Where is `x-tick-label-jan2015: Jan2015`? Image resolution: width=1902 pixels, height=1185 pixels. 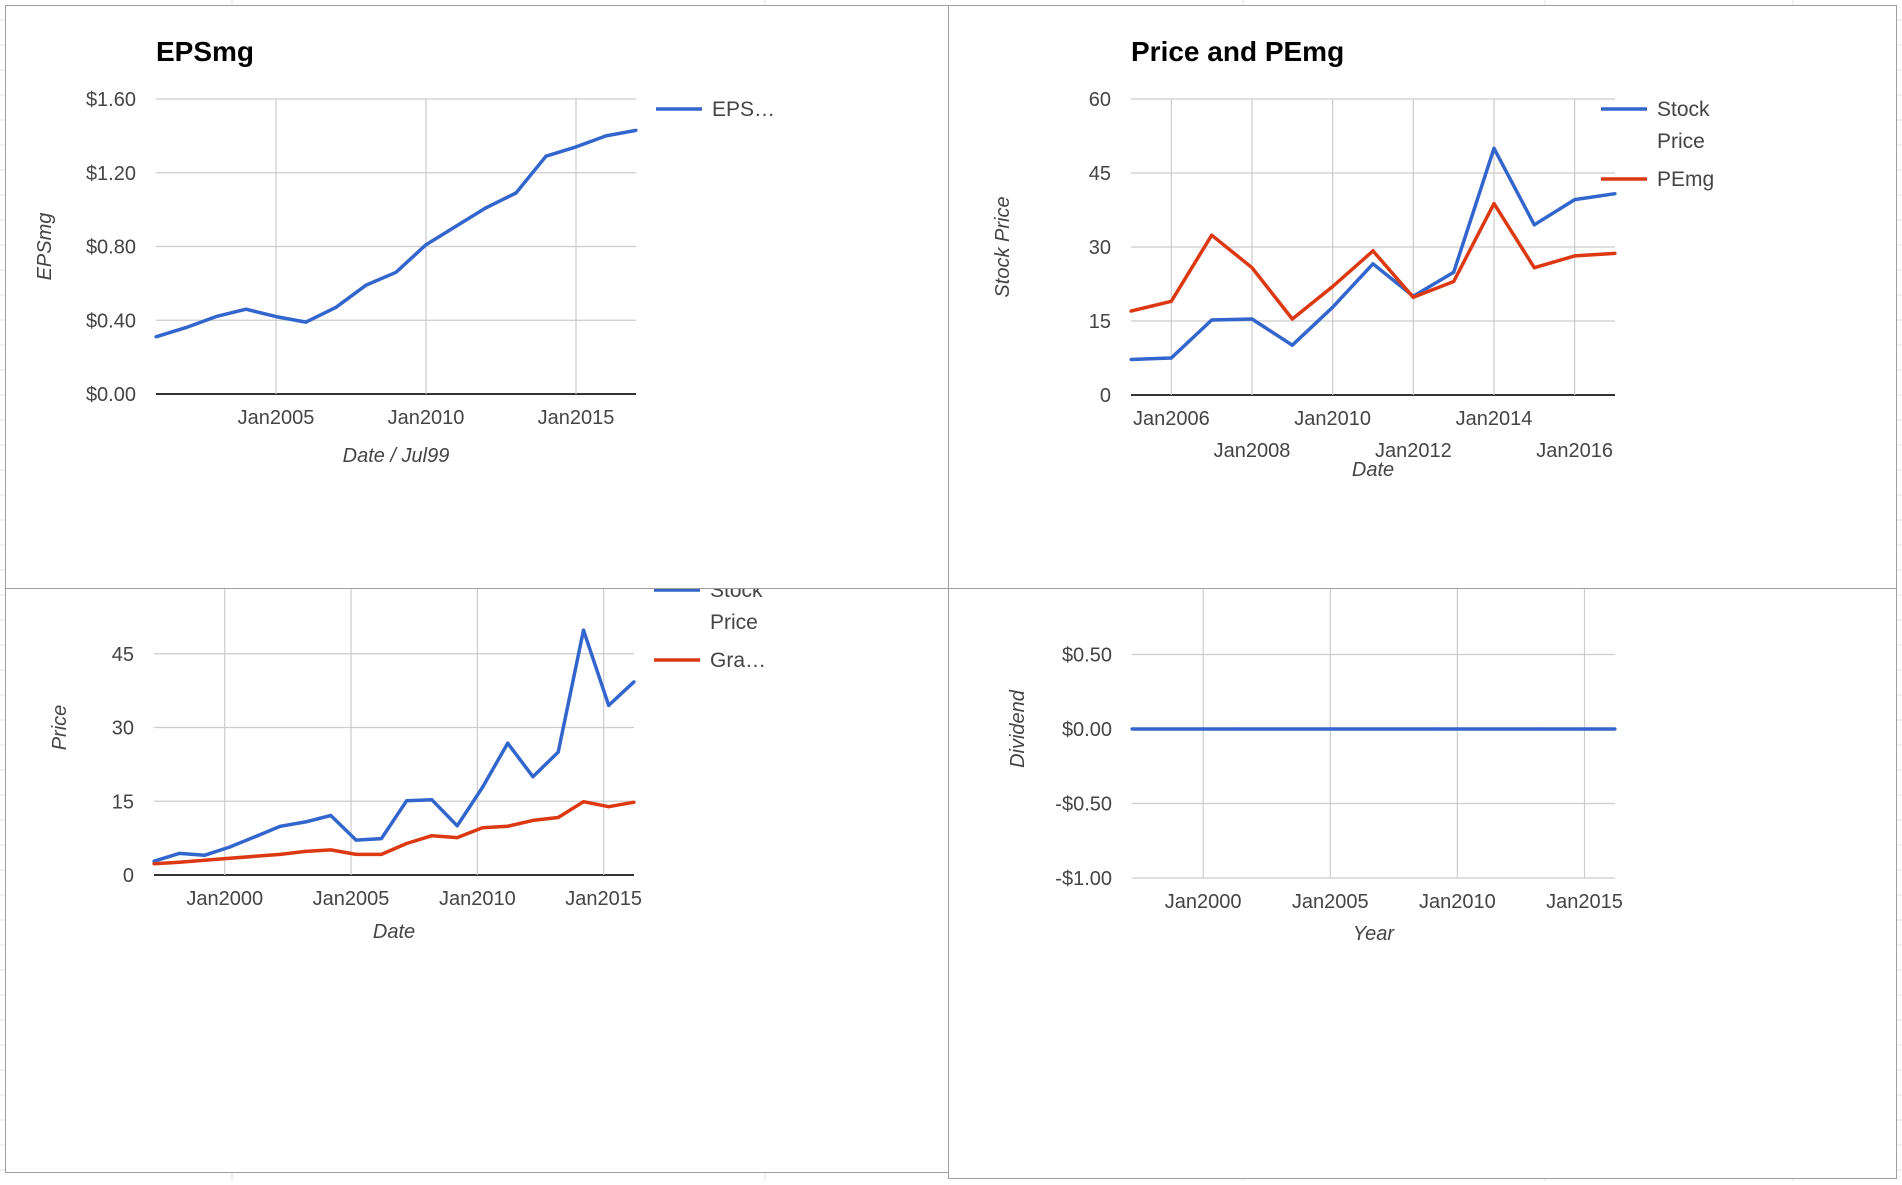 x-tick-label-jan2015: Jan2015 is located at coordinates (576, 418).